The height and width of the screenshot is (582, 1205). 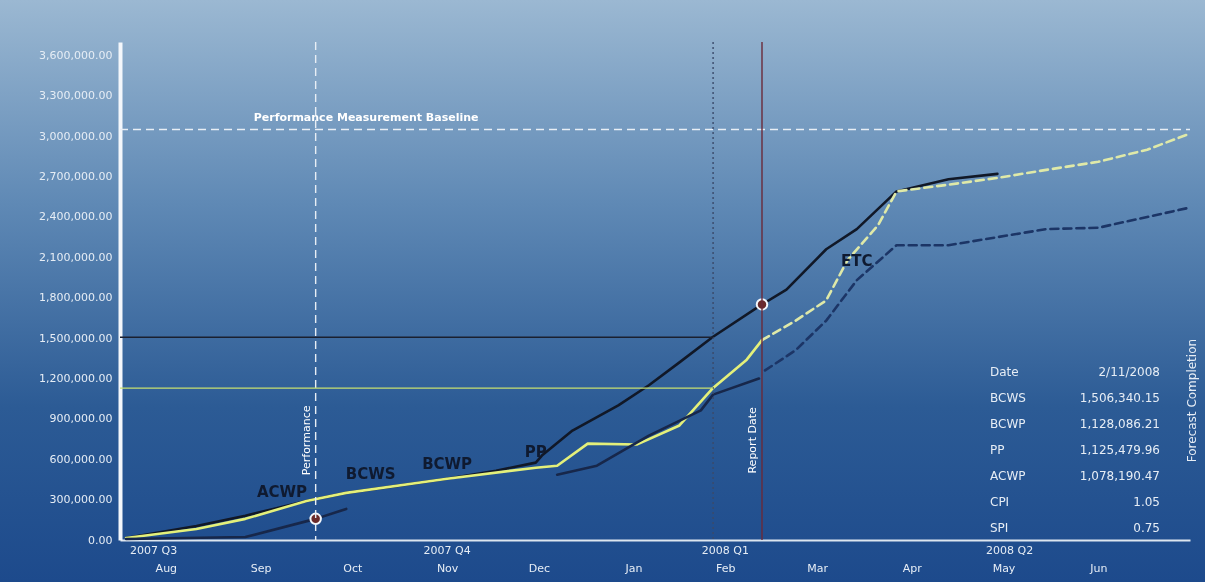 What do you see at coordinates (1129, 372) in the screenshot?
I see `annotation: 2/11/2008` at bounding box center [1129, 372].